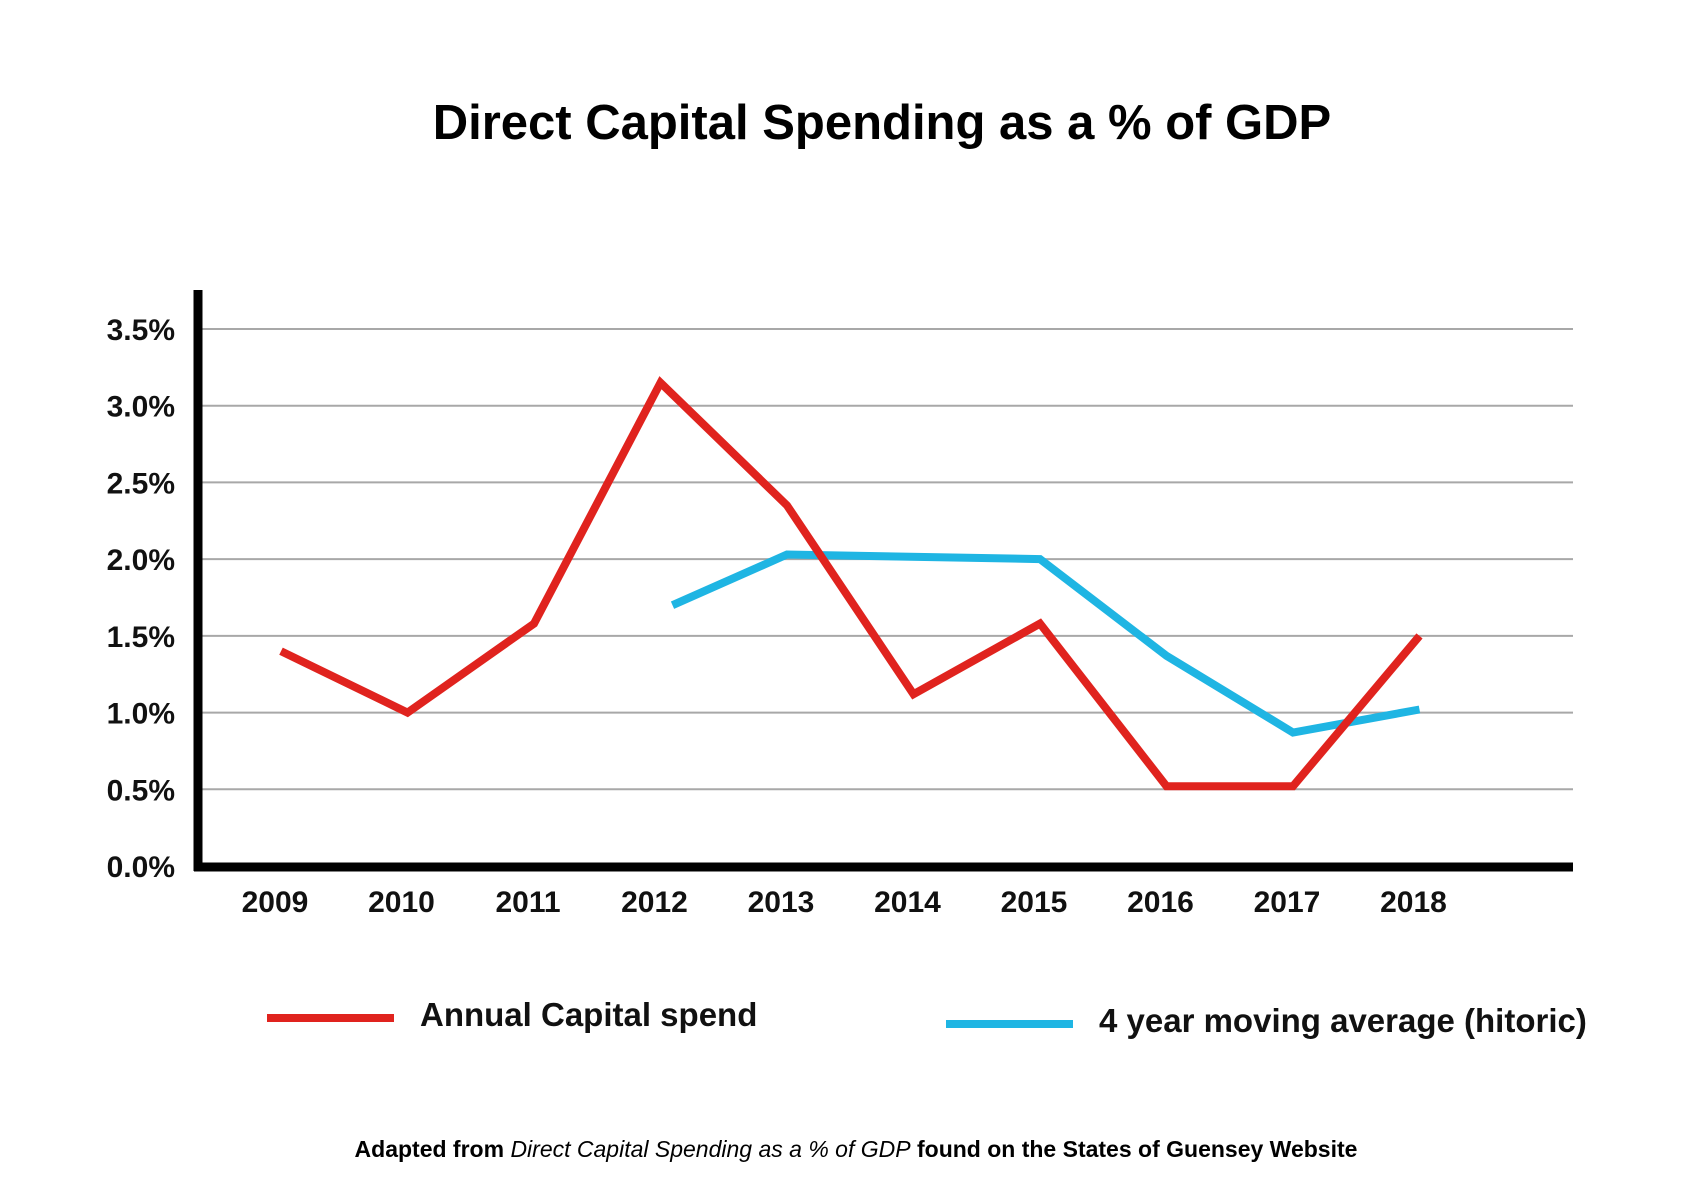  Describe the element at coordinates (433, 1149) in the screenshot. I see `footnote-prefix: Adapted from` at that location.